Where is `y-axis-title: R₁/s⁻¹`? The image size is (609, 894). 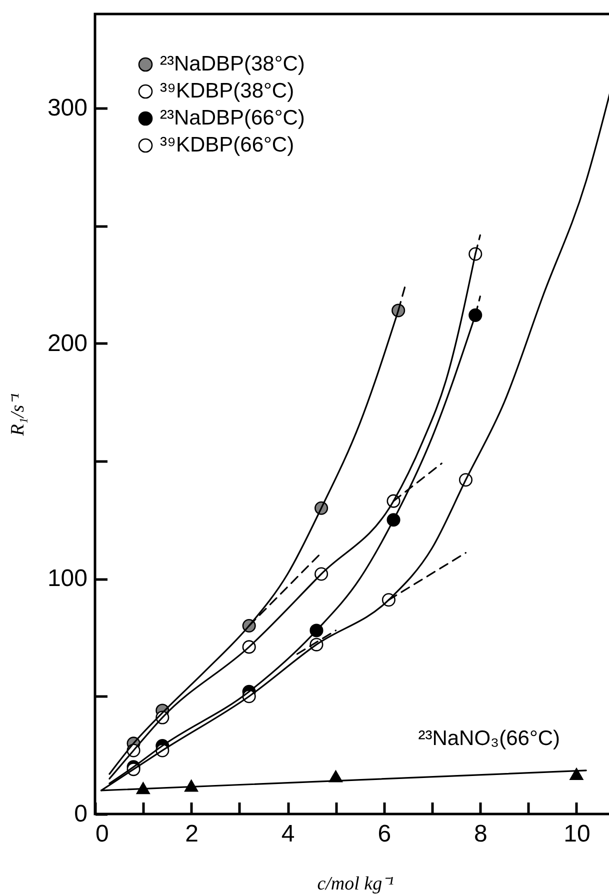
y-axis-title: R₁/s⁻¹ is located at coordinates (17, 414).